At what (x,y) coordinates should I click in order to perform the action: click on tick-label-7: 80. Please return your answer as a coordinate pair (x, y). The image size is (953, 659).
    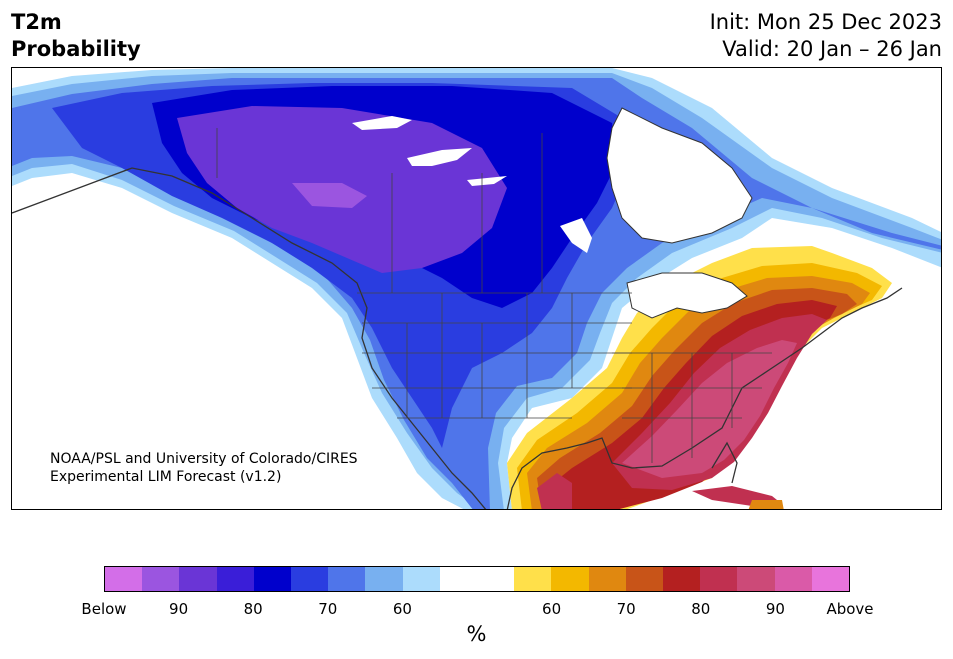
    Looking at the image, I should click on (701, 609).